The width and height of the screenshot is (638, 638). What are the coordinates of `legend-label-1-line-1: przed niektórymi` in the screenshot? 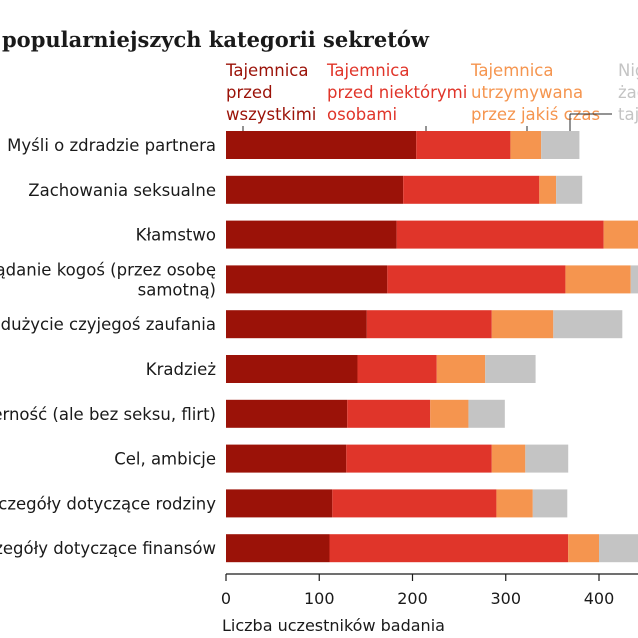 It's located at (397, 92).